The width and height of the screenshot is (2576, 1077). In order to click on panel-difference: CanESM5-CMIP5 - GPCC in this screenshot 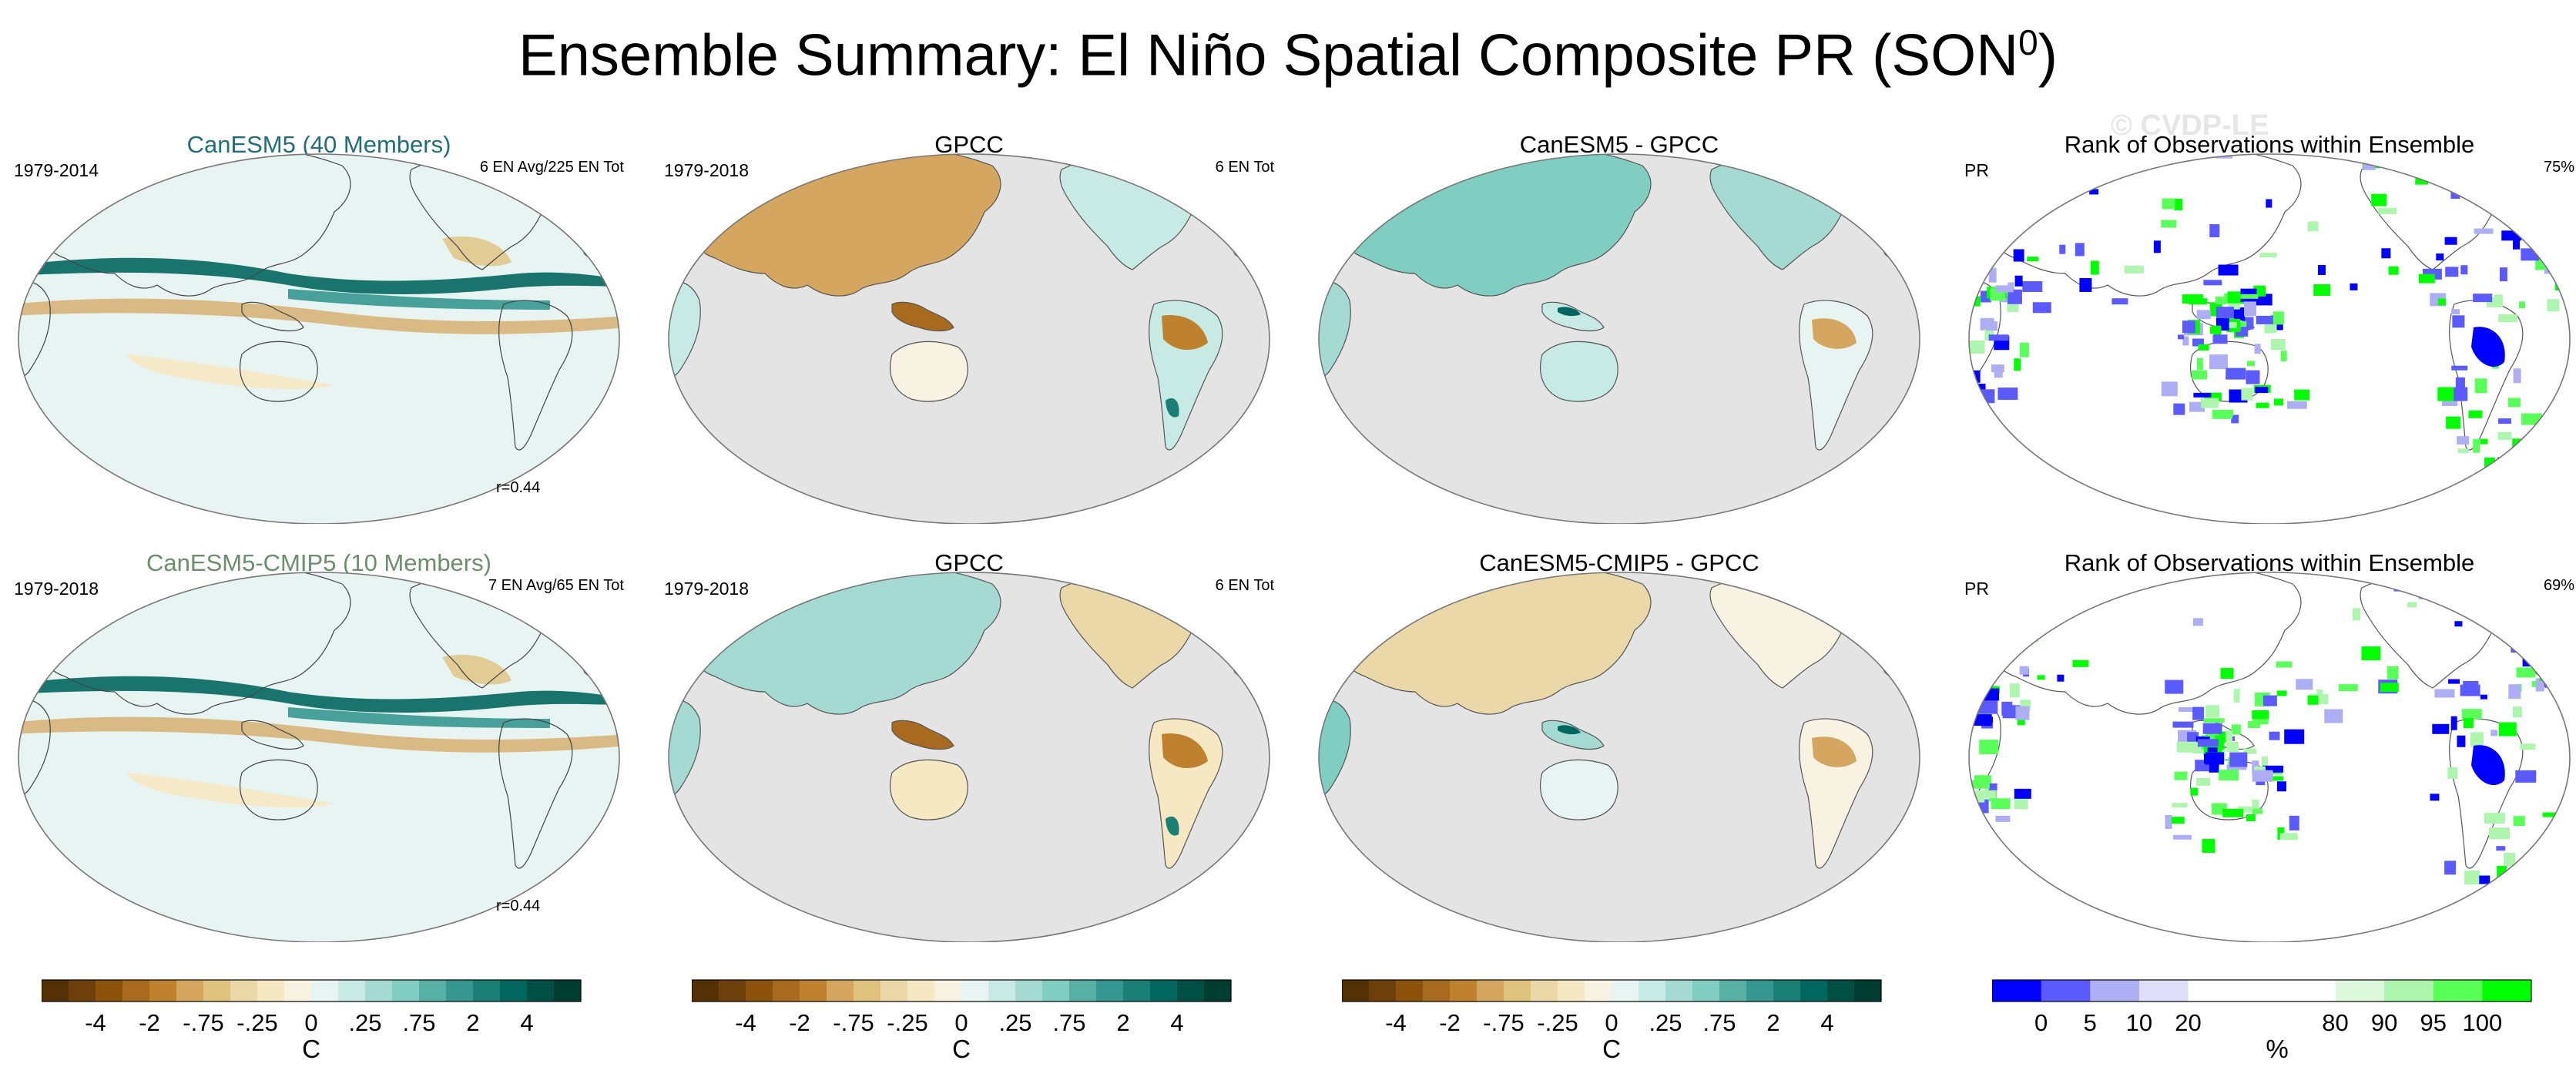, I will do `click(1619, 734)`.